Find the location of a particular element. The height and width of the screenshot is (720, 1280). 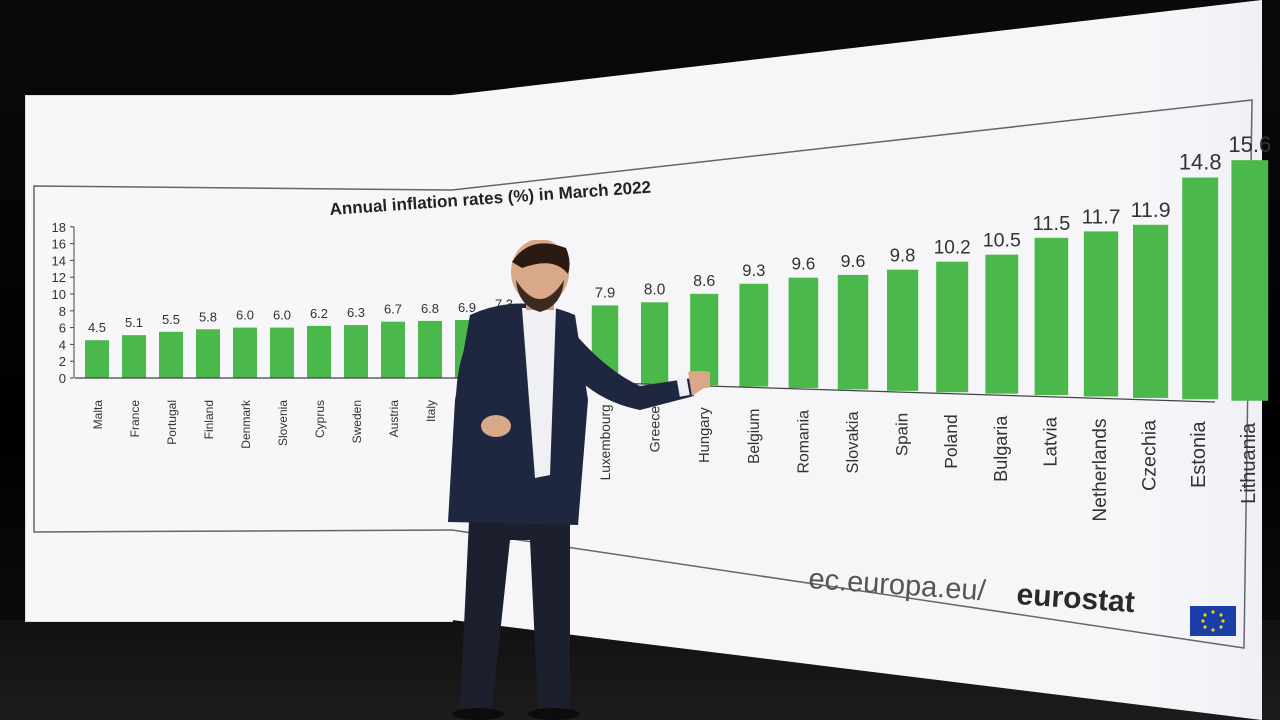

category-label: Romania is located at coordinates (803, 442).